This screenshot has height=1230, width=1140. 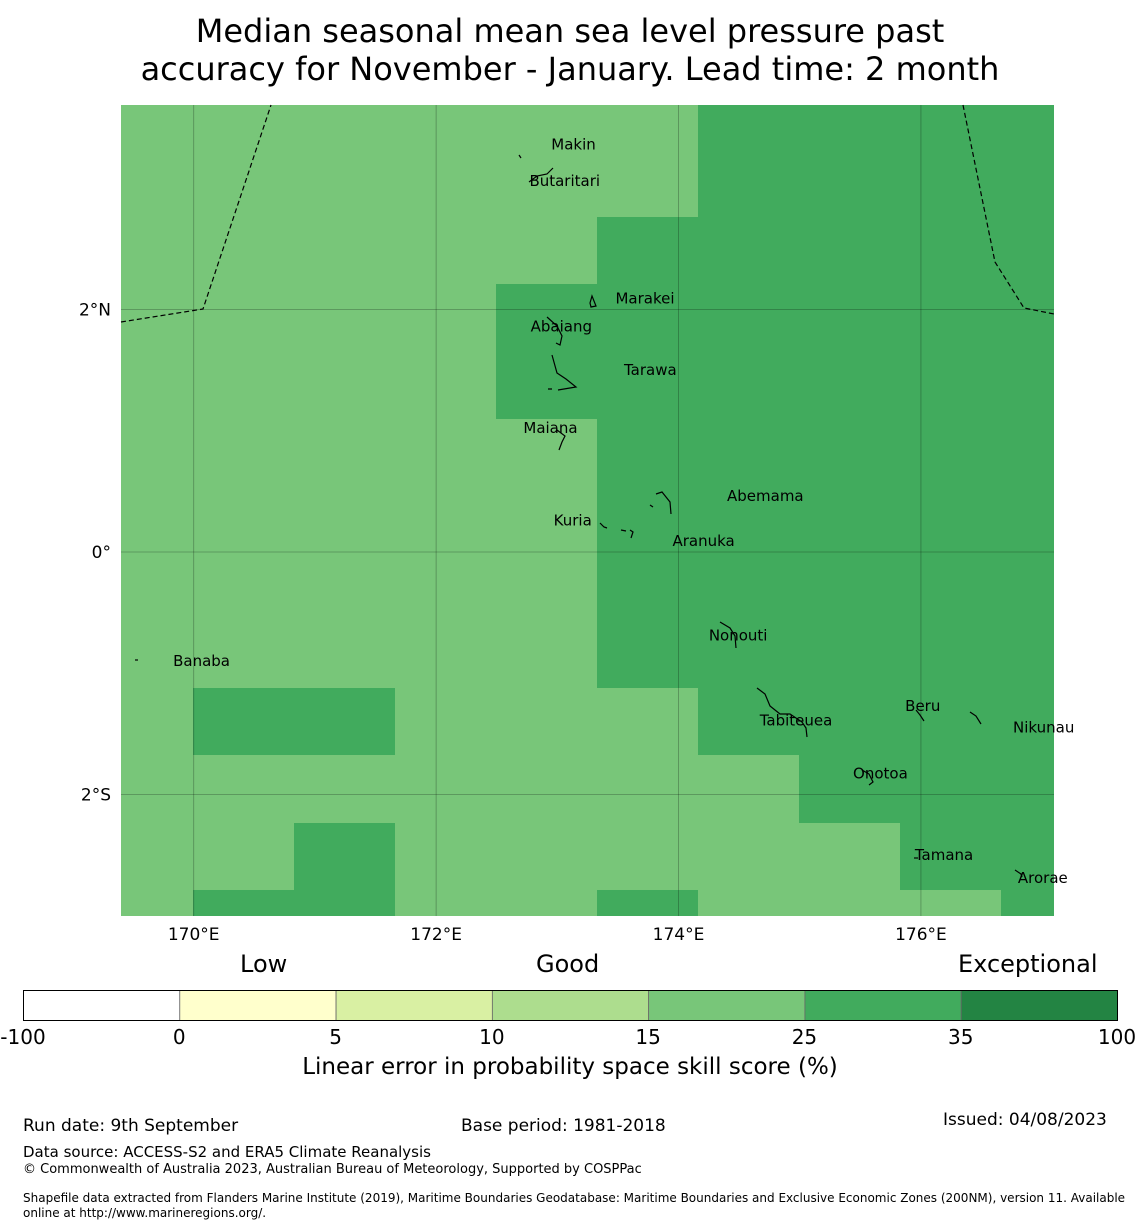 What do you see at coordinates (920, 715) in the screenshot?
I see `island-beru` at bounding box center [920, 715].